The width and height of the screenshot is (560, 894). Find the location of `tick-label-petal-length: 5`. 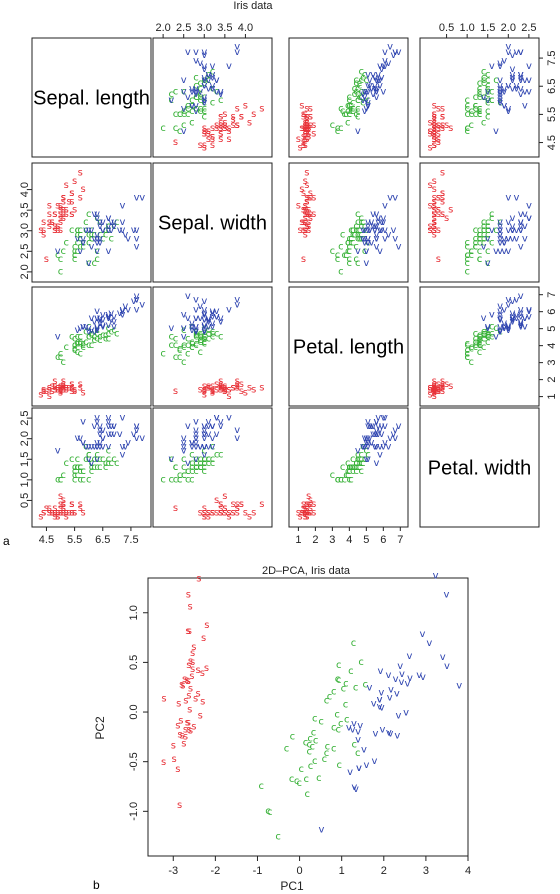

tick-label-petal-length: 5 is located at coordinates (366, 540).